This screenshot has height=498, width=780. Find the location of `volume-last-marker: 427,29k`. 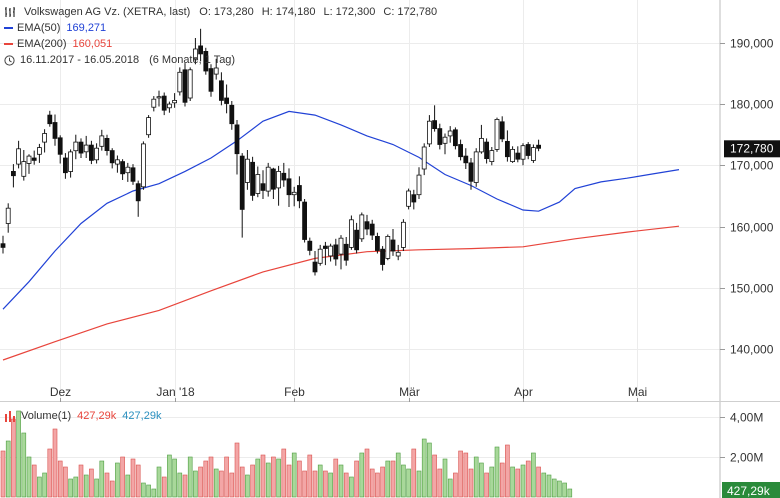

volume-last-marker: 427,29k is located at coordinates (751, 490).